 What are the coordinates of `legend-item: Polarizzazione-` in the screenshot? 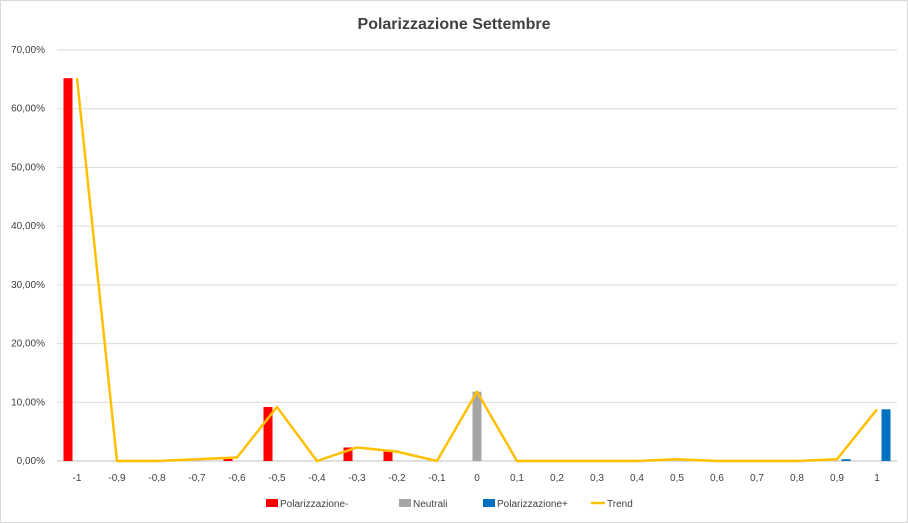 It's located at (307, 504).